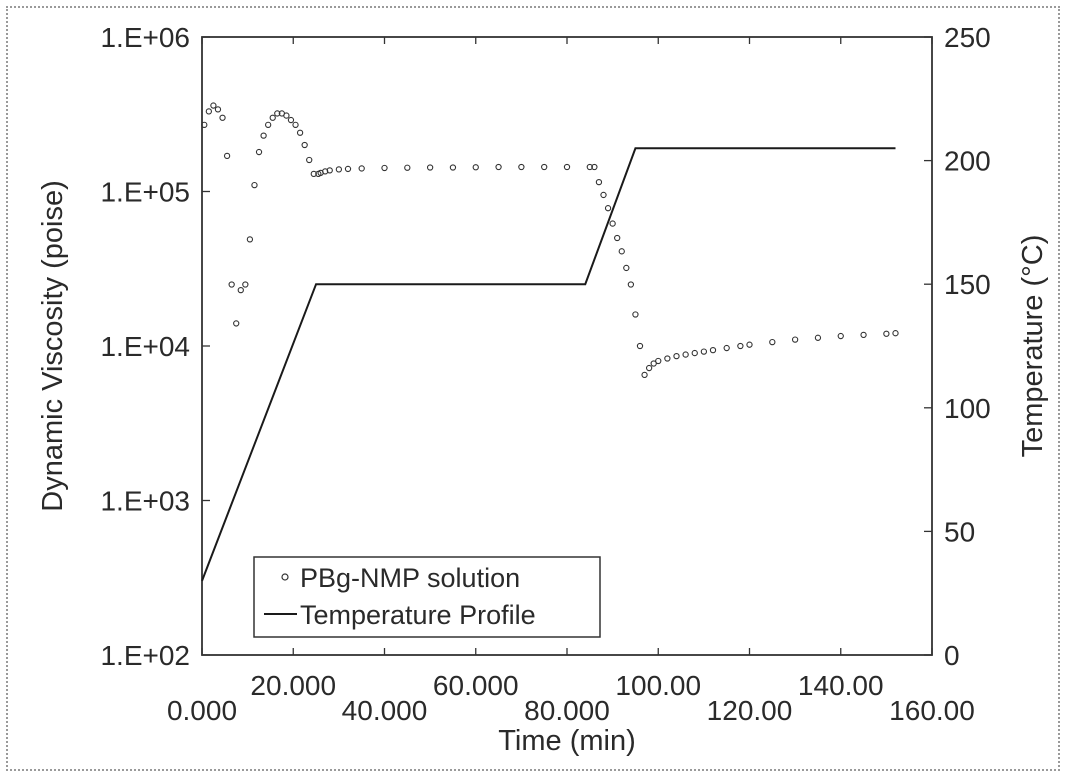  Describe the element at coordinates (959, 531) in the screenshot. I see `right-y-tick-label: 50` at that location.